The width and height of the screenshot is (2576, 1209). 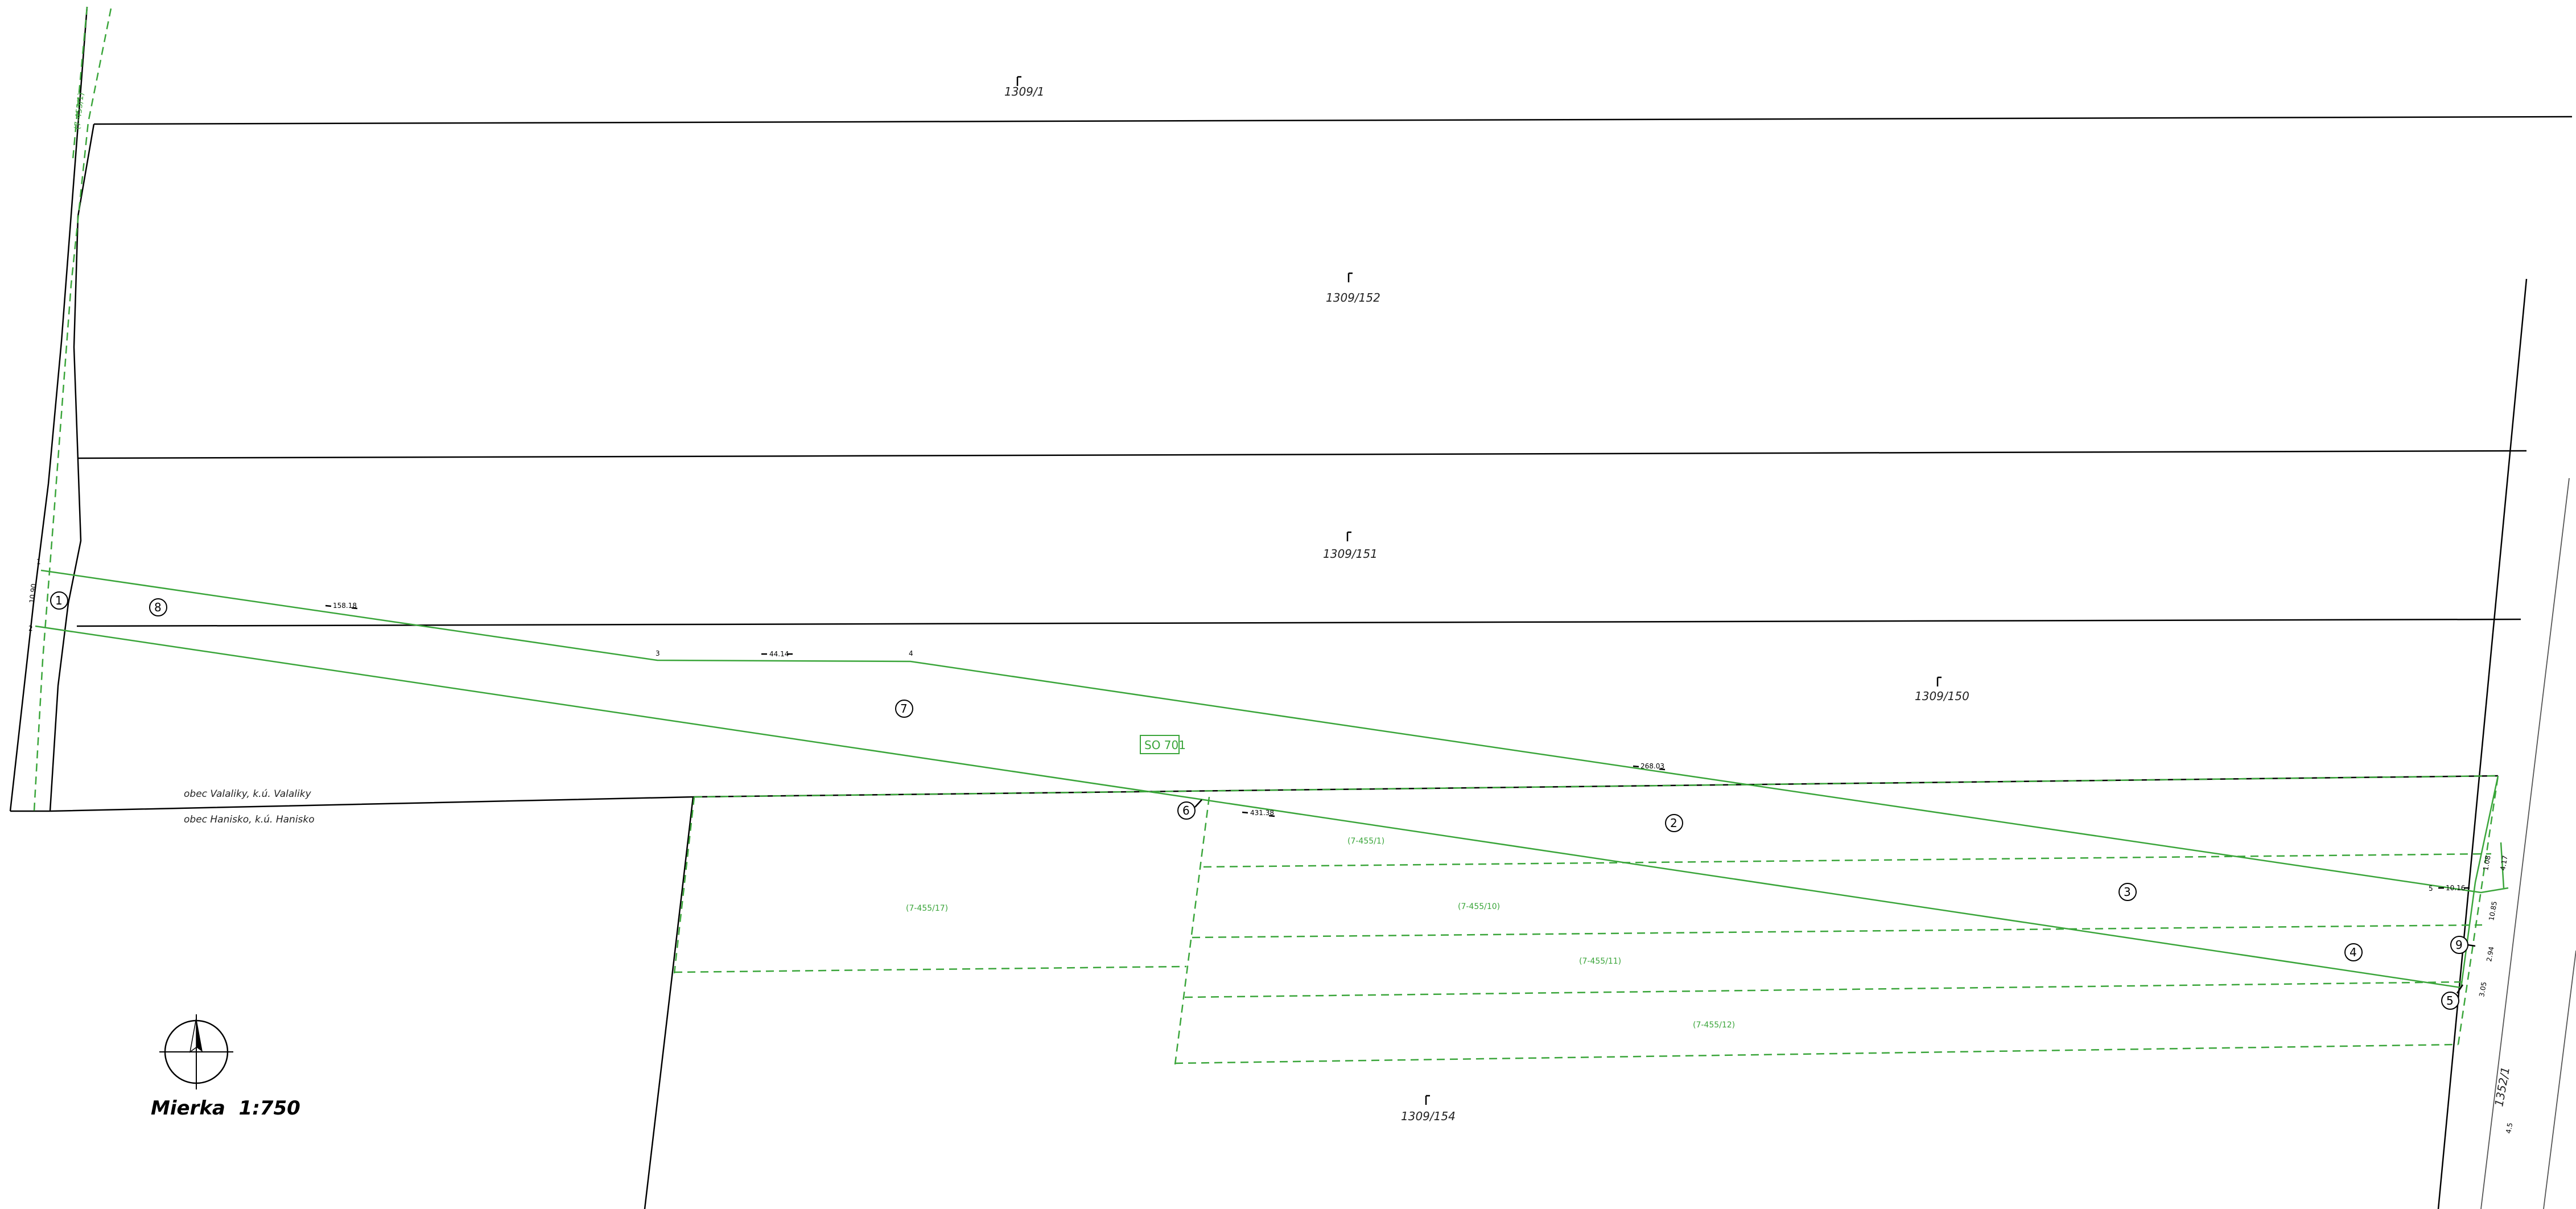 I want to click on e-parcel-east-edge, so click(x=2478, y=910).